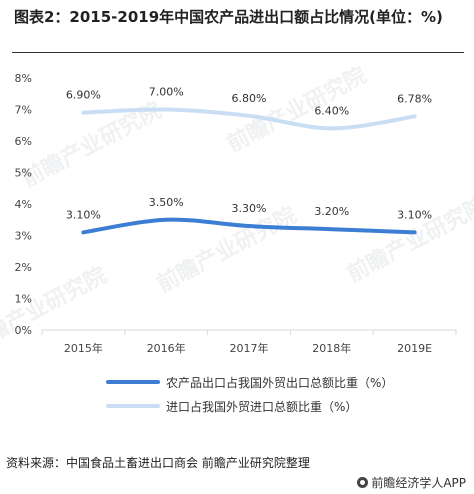 The height and width of the screenshot is (494, 474). What do you see at coordinates (262, 406) in the screenshot?
I see `legend-label-import: 进口占我国外贸进口总额比重（%）` at bounding box center [262, 406].